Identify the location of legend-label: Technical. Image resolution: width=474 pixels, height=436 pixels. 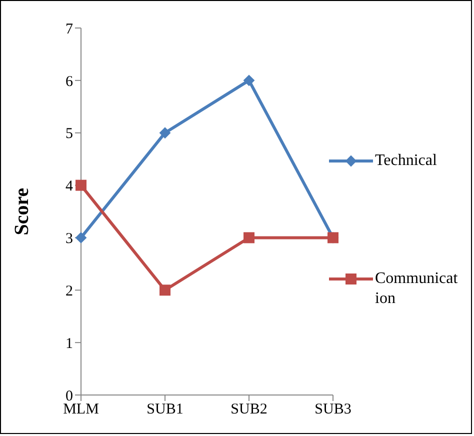
(406, 161).